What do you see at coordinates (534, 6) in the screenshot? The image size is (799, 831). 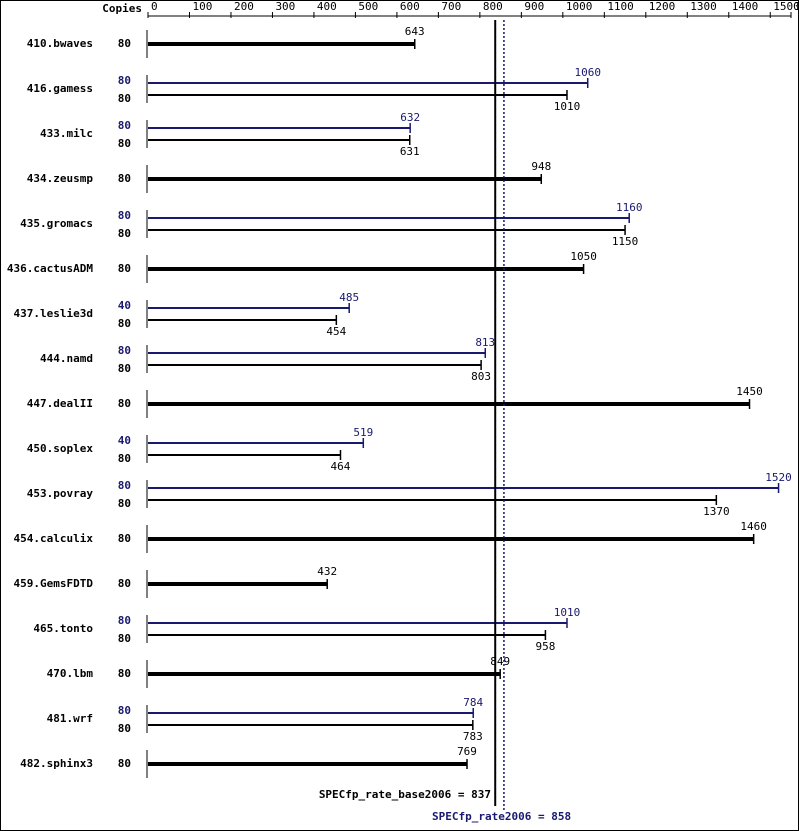 I see `x-tick-label: 900` at bounding box center [534, 6].